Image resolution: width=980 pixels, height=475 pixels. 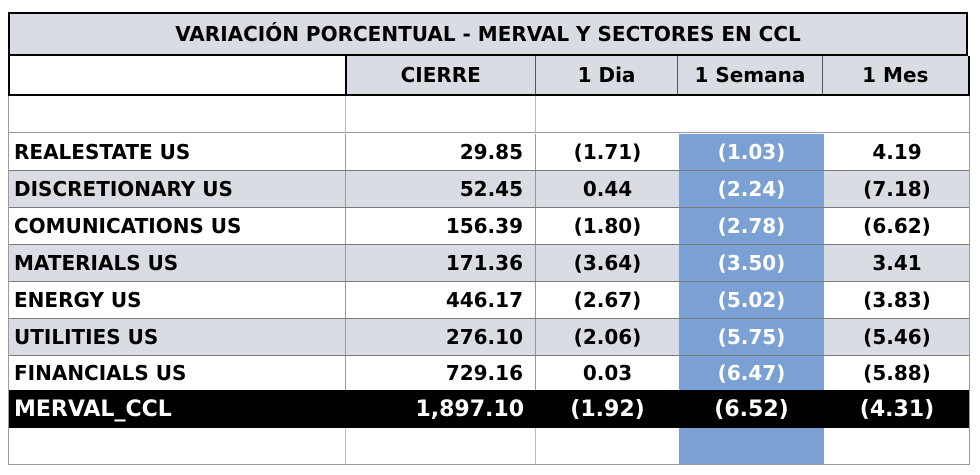 I want to click on table-row: UTILITIES US 276.10 (2.06) (5.75) (5.46), so click(x=489, y=337).